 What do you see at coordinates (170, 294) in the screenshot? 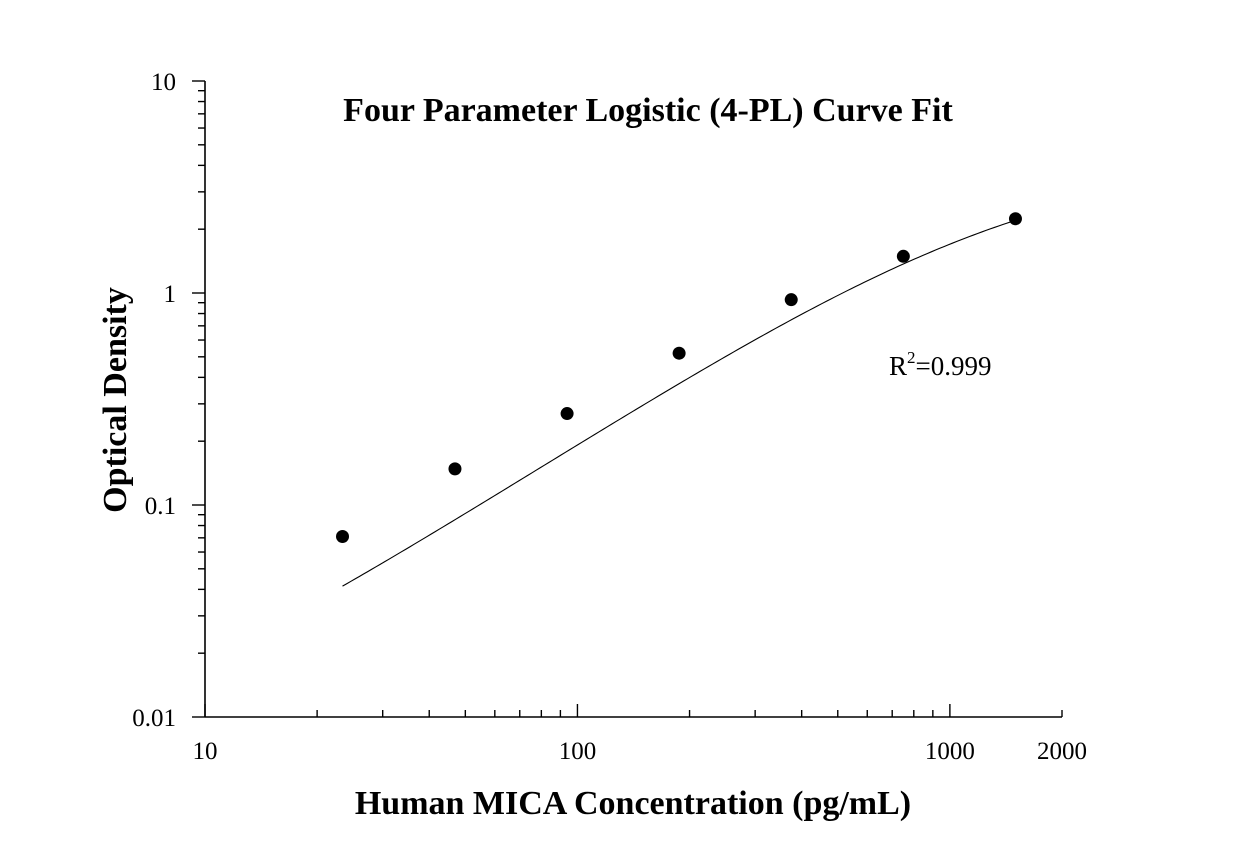
I see `y-tick-label: 1` at bounding box center [170, 294].